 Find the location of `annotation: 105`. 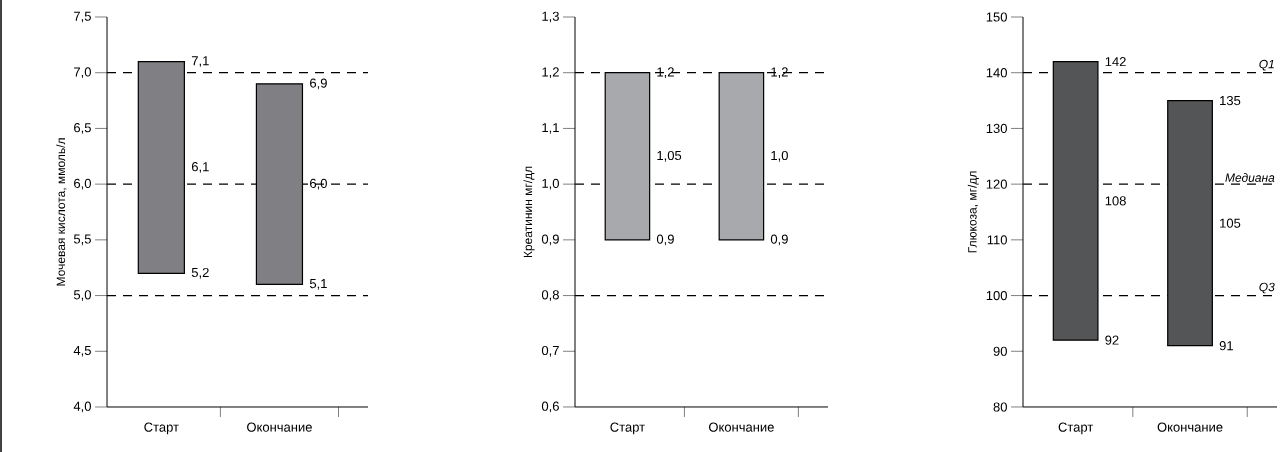

annotation: 105 is located at coordinates (1230, 223).